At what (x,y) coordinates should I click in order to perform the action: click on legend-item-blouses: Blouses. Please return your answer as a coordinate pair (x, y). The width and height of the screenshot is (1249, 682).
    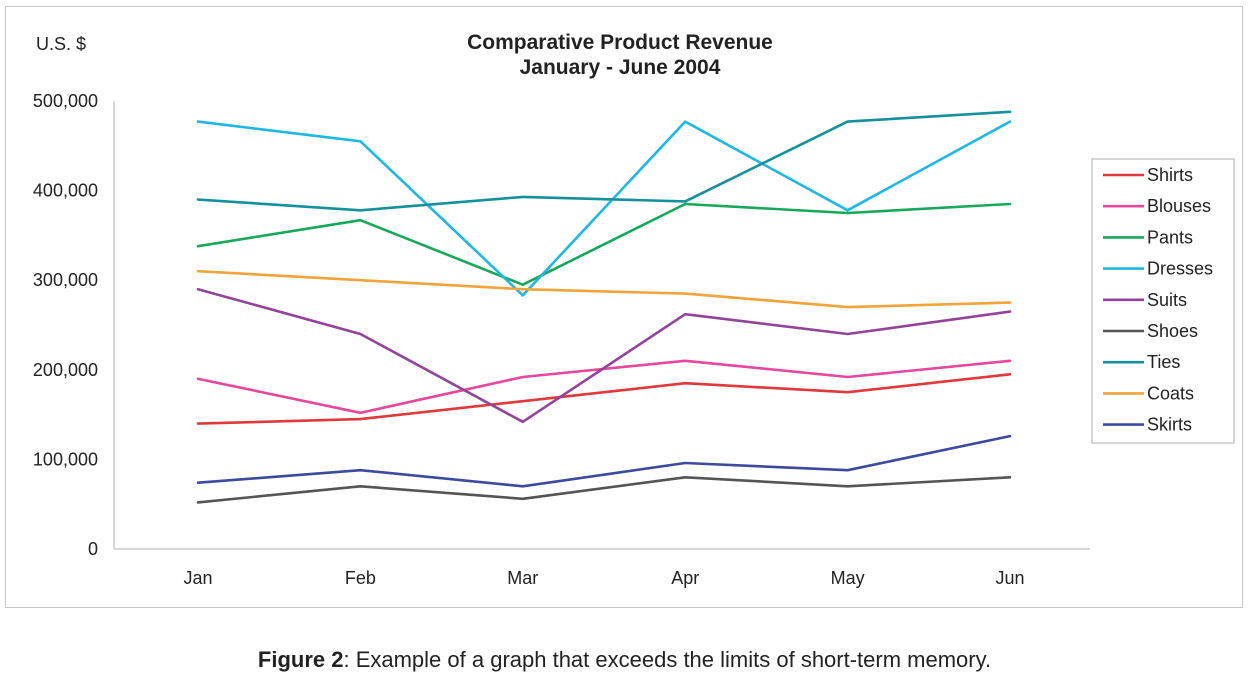
    Looking at the image, I should click on (1157, 206).